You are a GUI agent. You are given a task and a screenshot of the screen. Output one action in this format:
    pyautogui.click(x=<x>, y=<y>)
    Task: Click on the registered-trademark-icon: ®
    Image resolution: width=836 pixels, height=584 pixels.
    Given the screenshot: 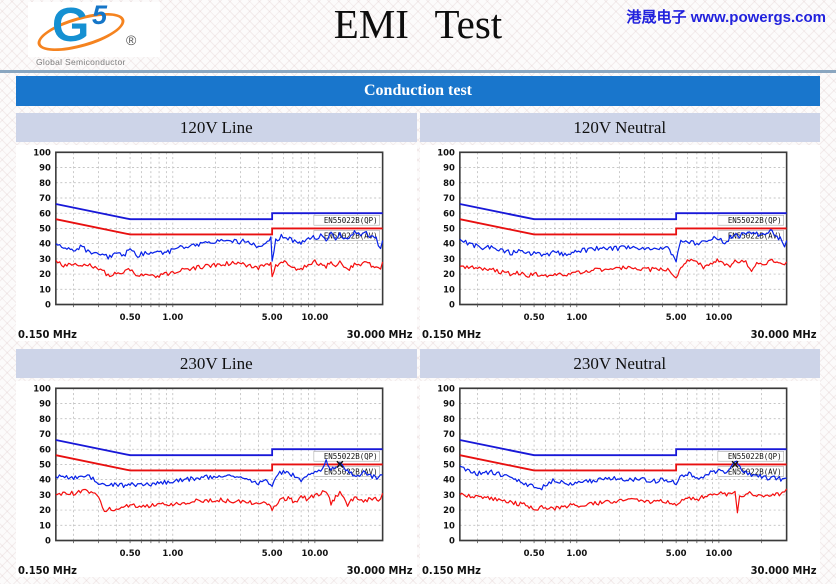 What is the action you would take?
    pyautogui.click(x=131, y=40)
    